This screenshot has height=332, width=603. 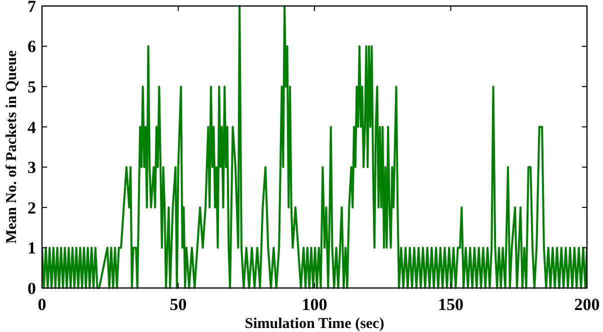 What do you see at coordinates (587, 304) in the screenshot?
I see `x-tick-label: 200` at bounding box center [587, 304].